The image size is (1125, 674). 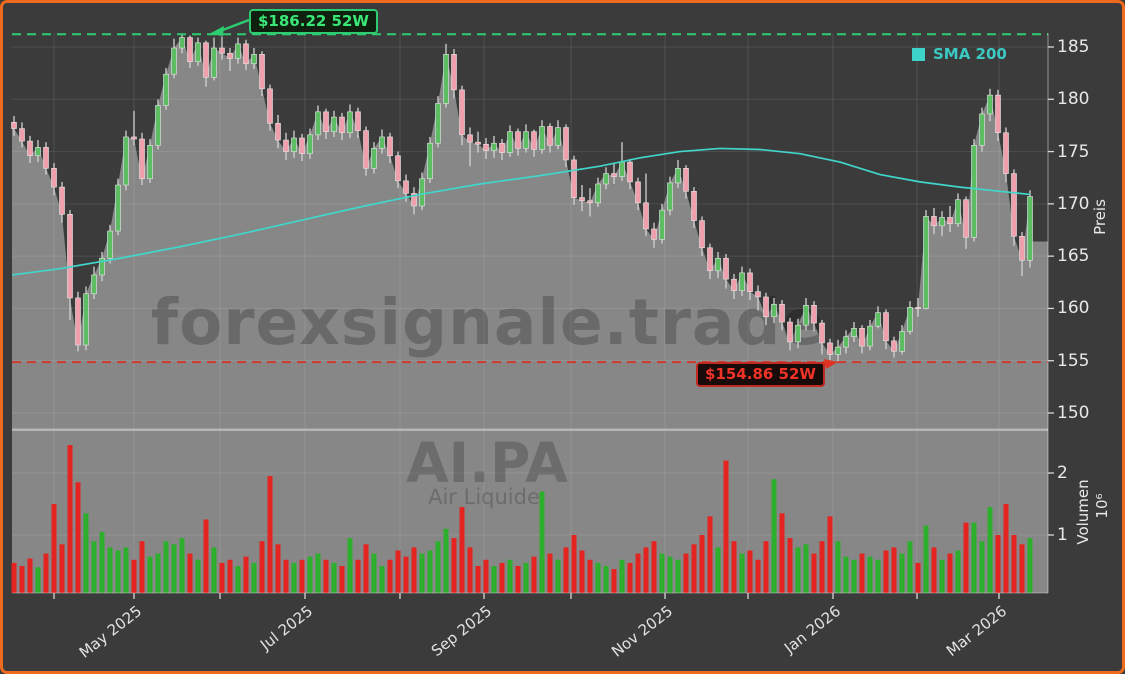 What do you see at coordinates (1073, 413) in the screenshot?
I see `price-tick-label: 150` at bounding box center [1073, 413].